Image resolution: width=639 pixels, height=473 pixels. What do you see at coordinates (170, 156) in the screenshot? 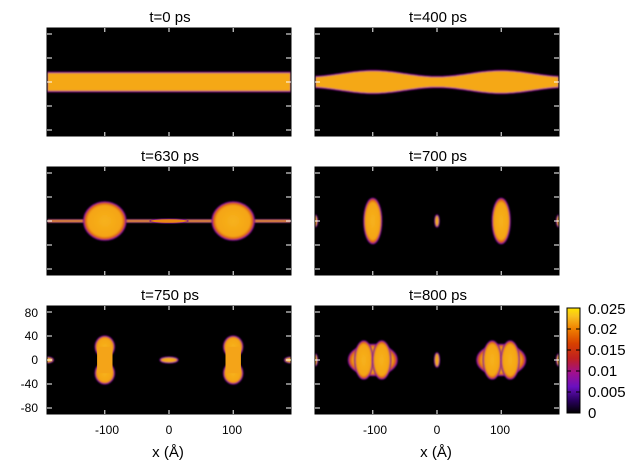
I see `panel-title-t630: t=630 ps` at bounding box center [170, 156].